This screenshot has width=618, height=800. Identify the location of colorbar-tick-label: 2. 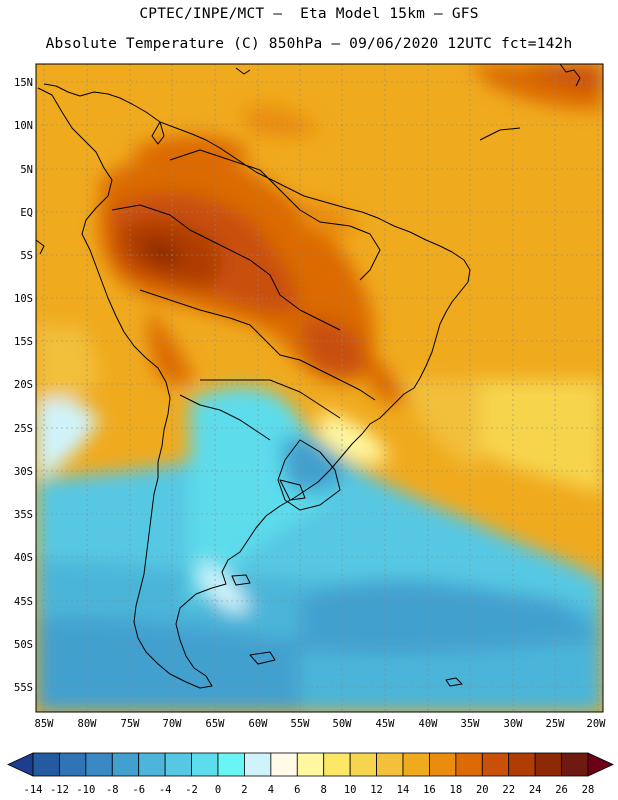
(244, 790).